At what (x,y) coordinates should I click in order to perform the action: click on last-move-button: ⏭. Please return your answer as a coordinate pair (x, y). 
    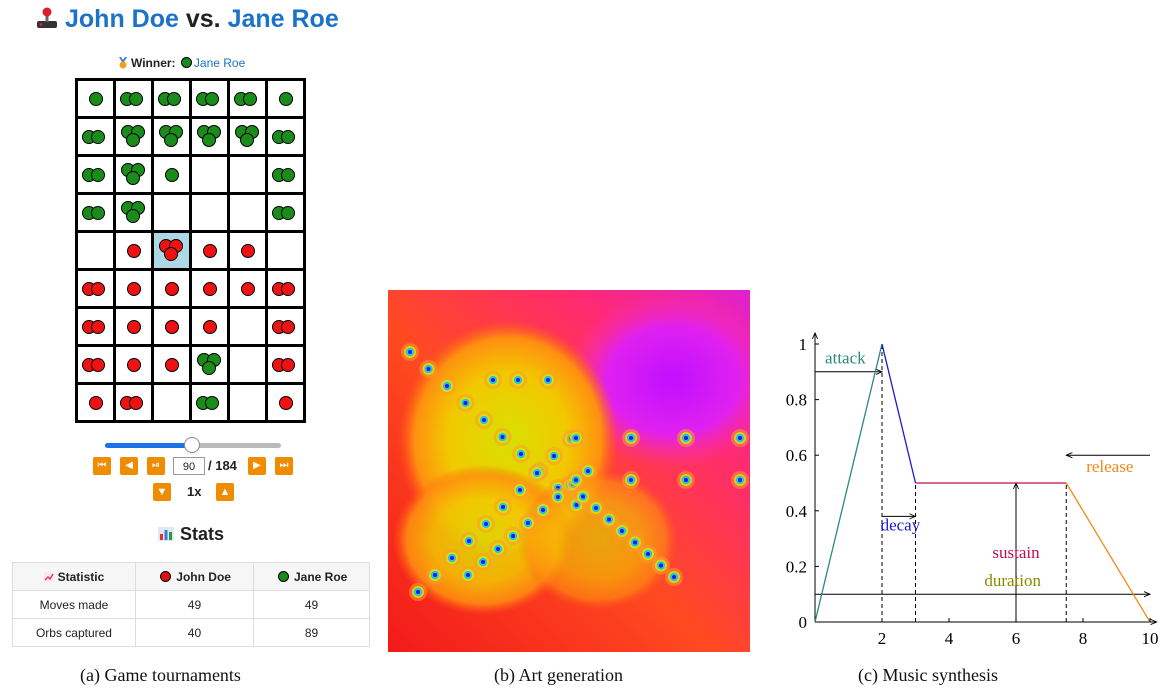
    Looking at the image, I should click on (284, 466).